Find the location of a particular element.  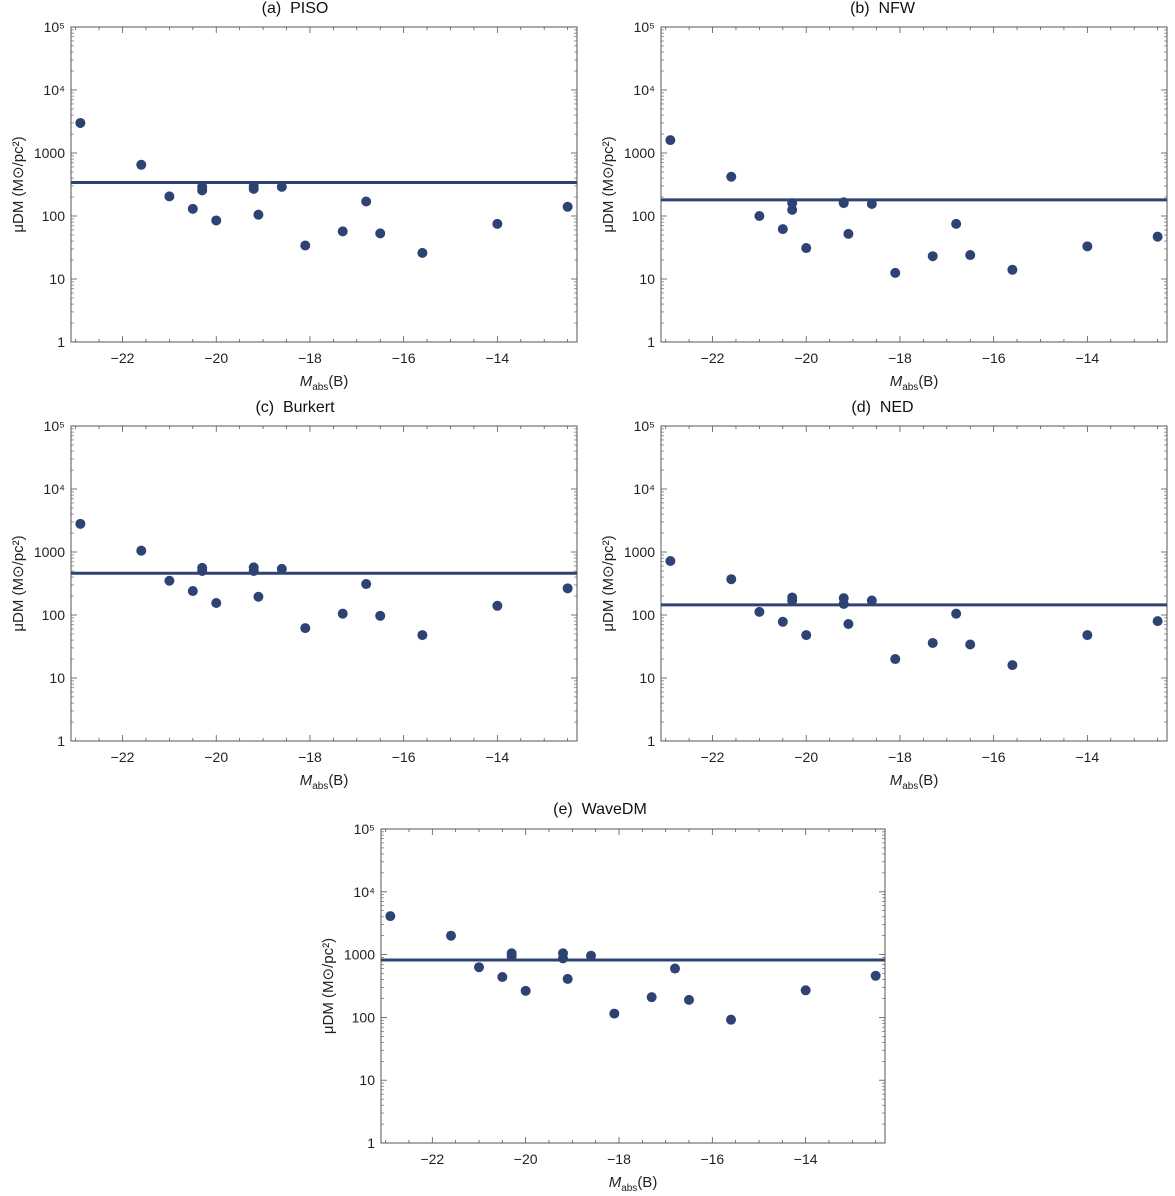

y-tick-label: 10⁵ is located at coordinates (54, 27).